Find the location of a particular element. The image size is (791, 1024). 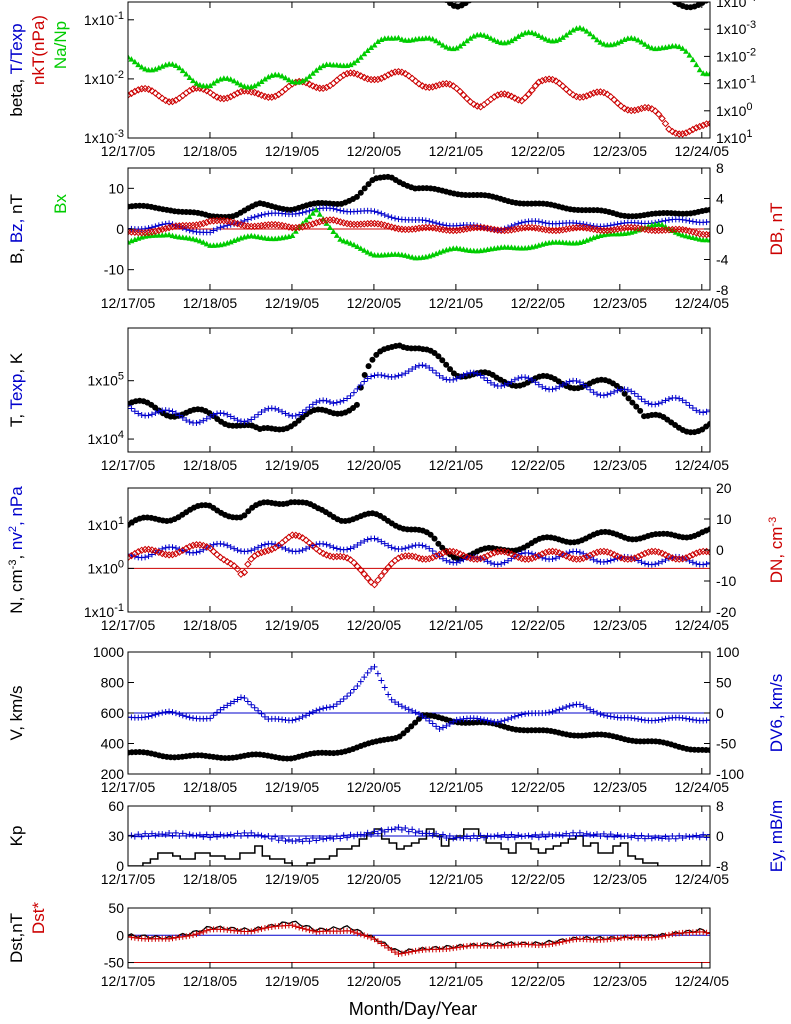

y2-tick-label: -20 is located at coordinates (726, 612).